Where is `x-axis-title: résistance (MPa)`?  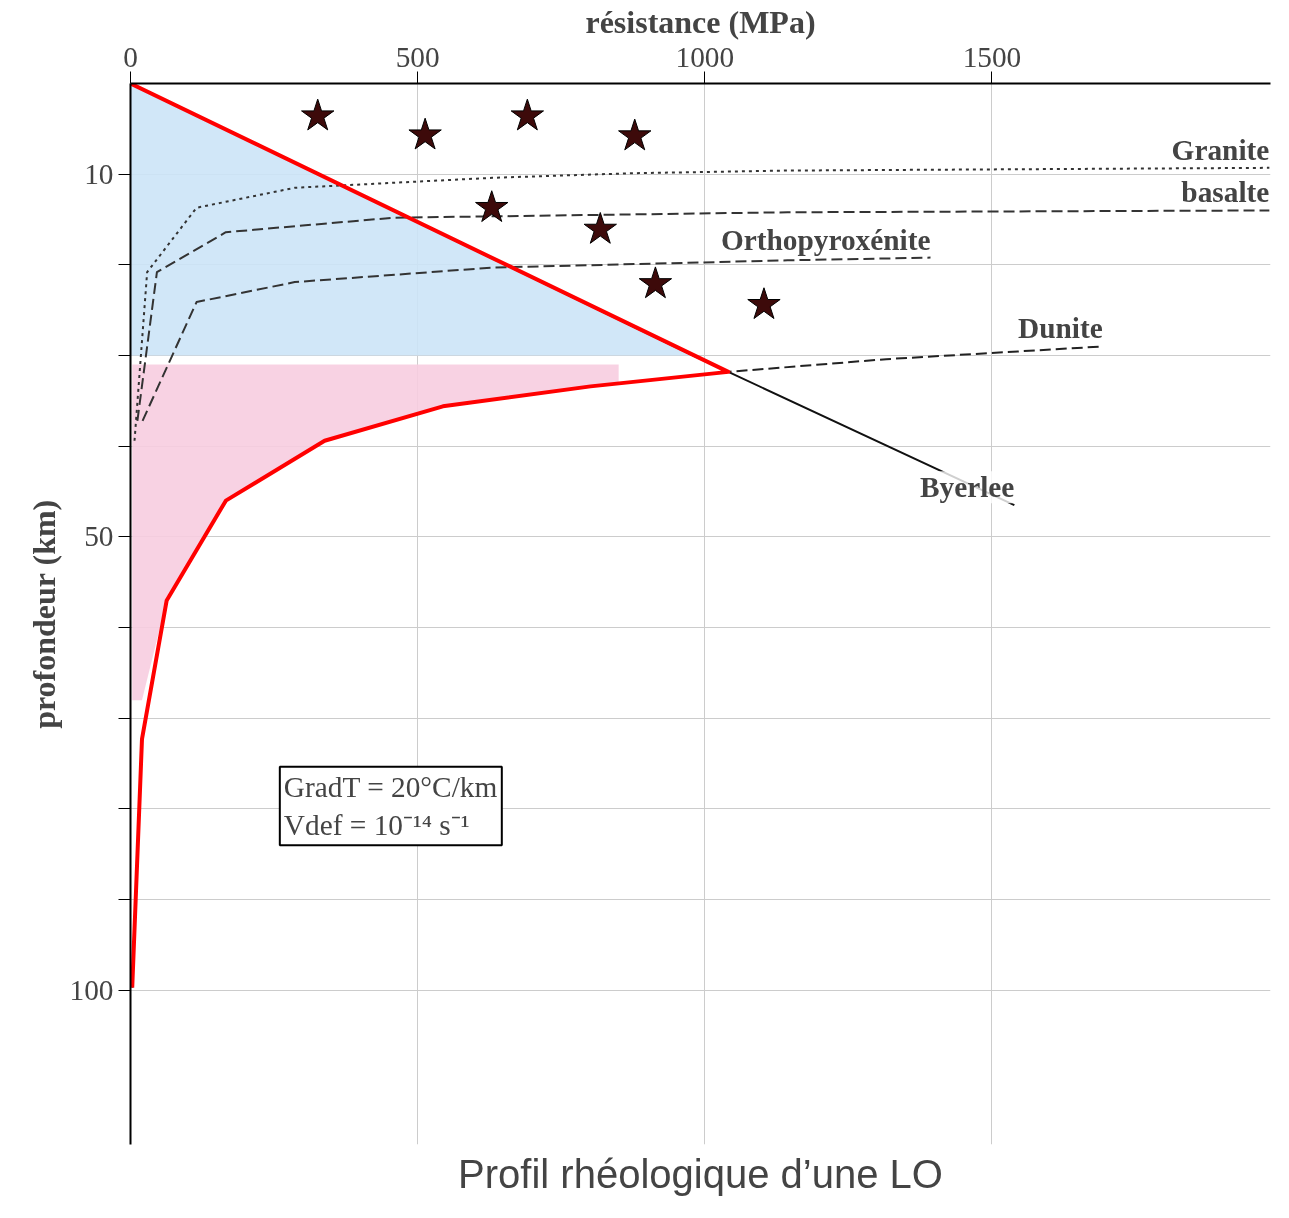 x-axis-title: résistance (MPa) is located at coordinates (700, 21).